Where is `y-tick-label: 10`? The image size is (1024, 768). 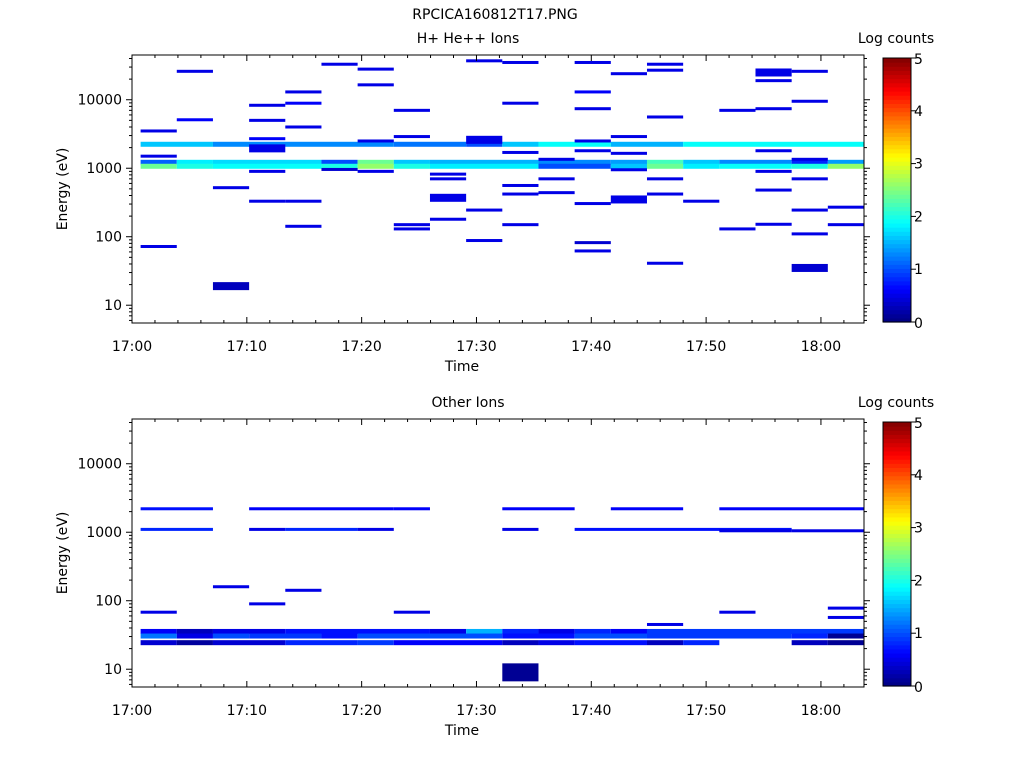 y-tick-label: 10 is located at coordinates (113, 670).